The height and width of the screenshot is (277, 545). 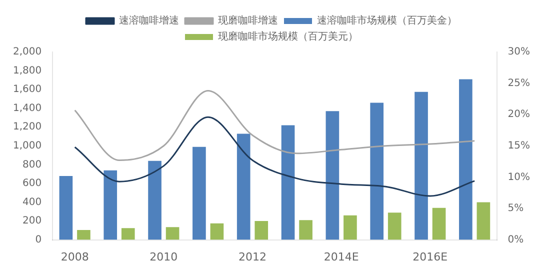 What do you see at coordinates (519, 146) in the screenshot?
I see `y2-tick-label: 15%` at bounding box center [519, 146].